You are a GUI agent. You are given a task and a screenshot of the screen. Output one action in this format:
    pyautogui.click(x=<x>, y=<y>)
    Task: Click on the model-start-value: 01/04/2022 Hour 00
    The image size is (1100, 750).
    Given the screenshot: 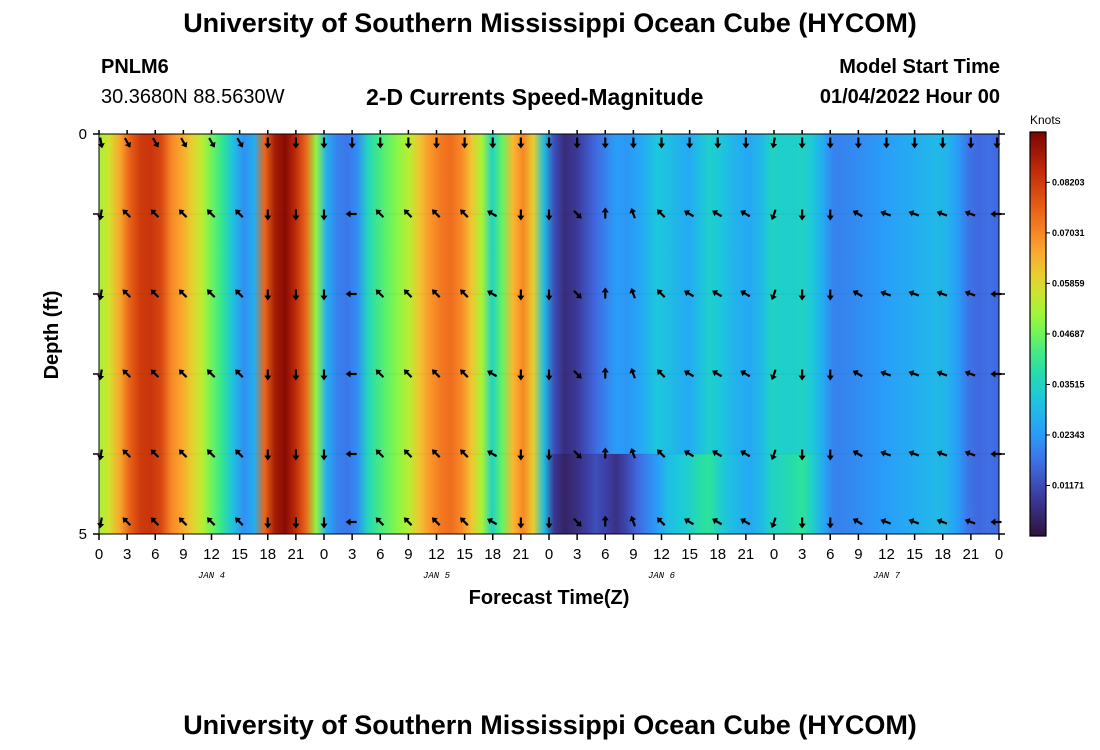 What is the action you would take?
    pyautogui.click(x=909, y=97)
    